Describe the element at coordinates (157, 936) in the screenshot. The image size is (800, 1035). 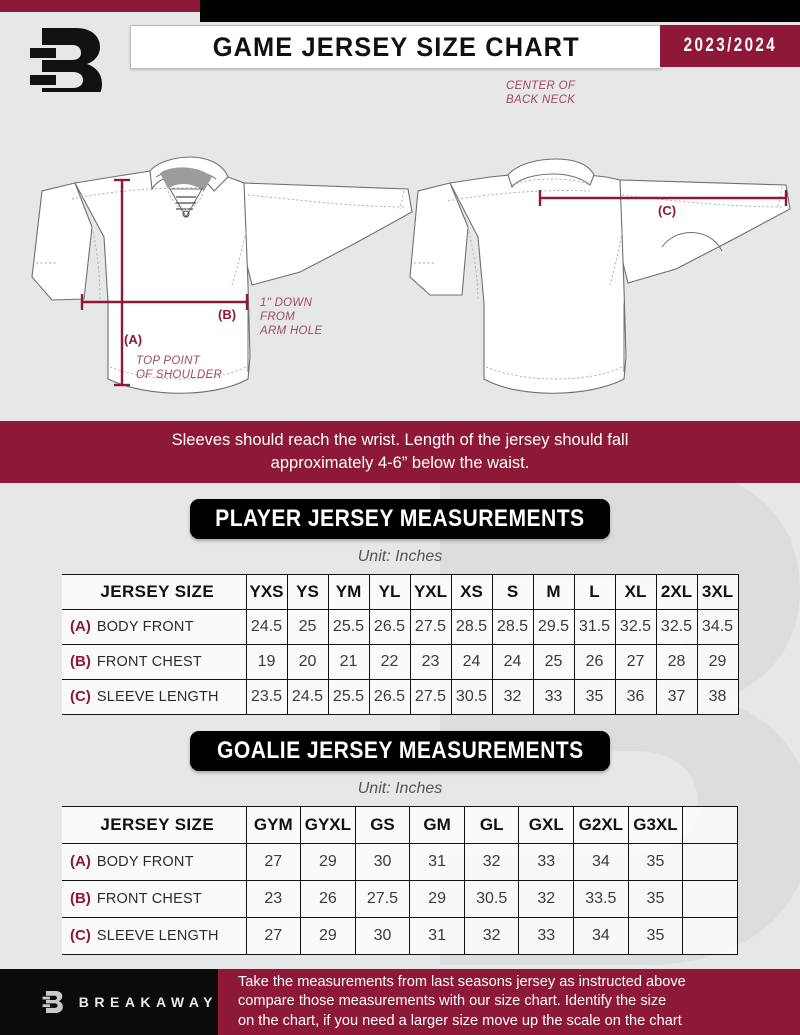
I see `measurement-name: SLEEVE LENGTH` at that location.